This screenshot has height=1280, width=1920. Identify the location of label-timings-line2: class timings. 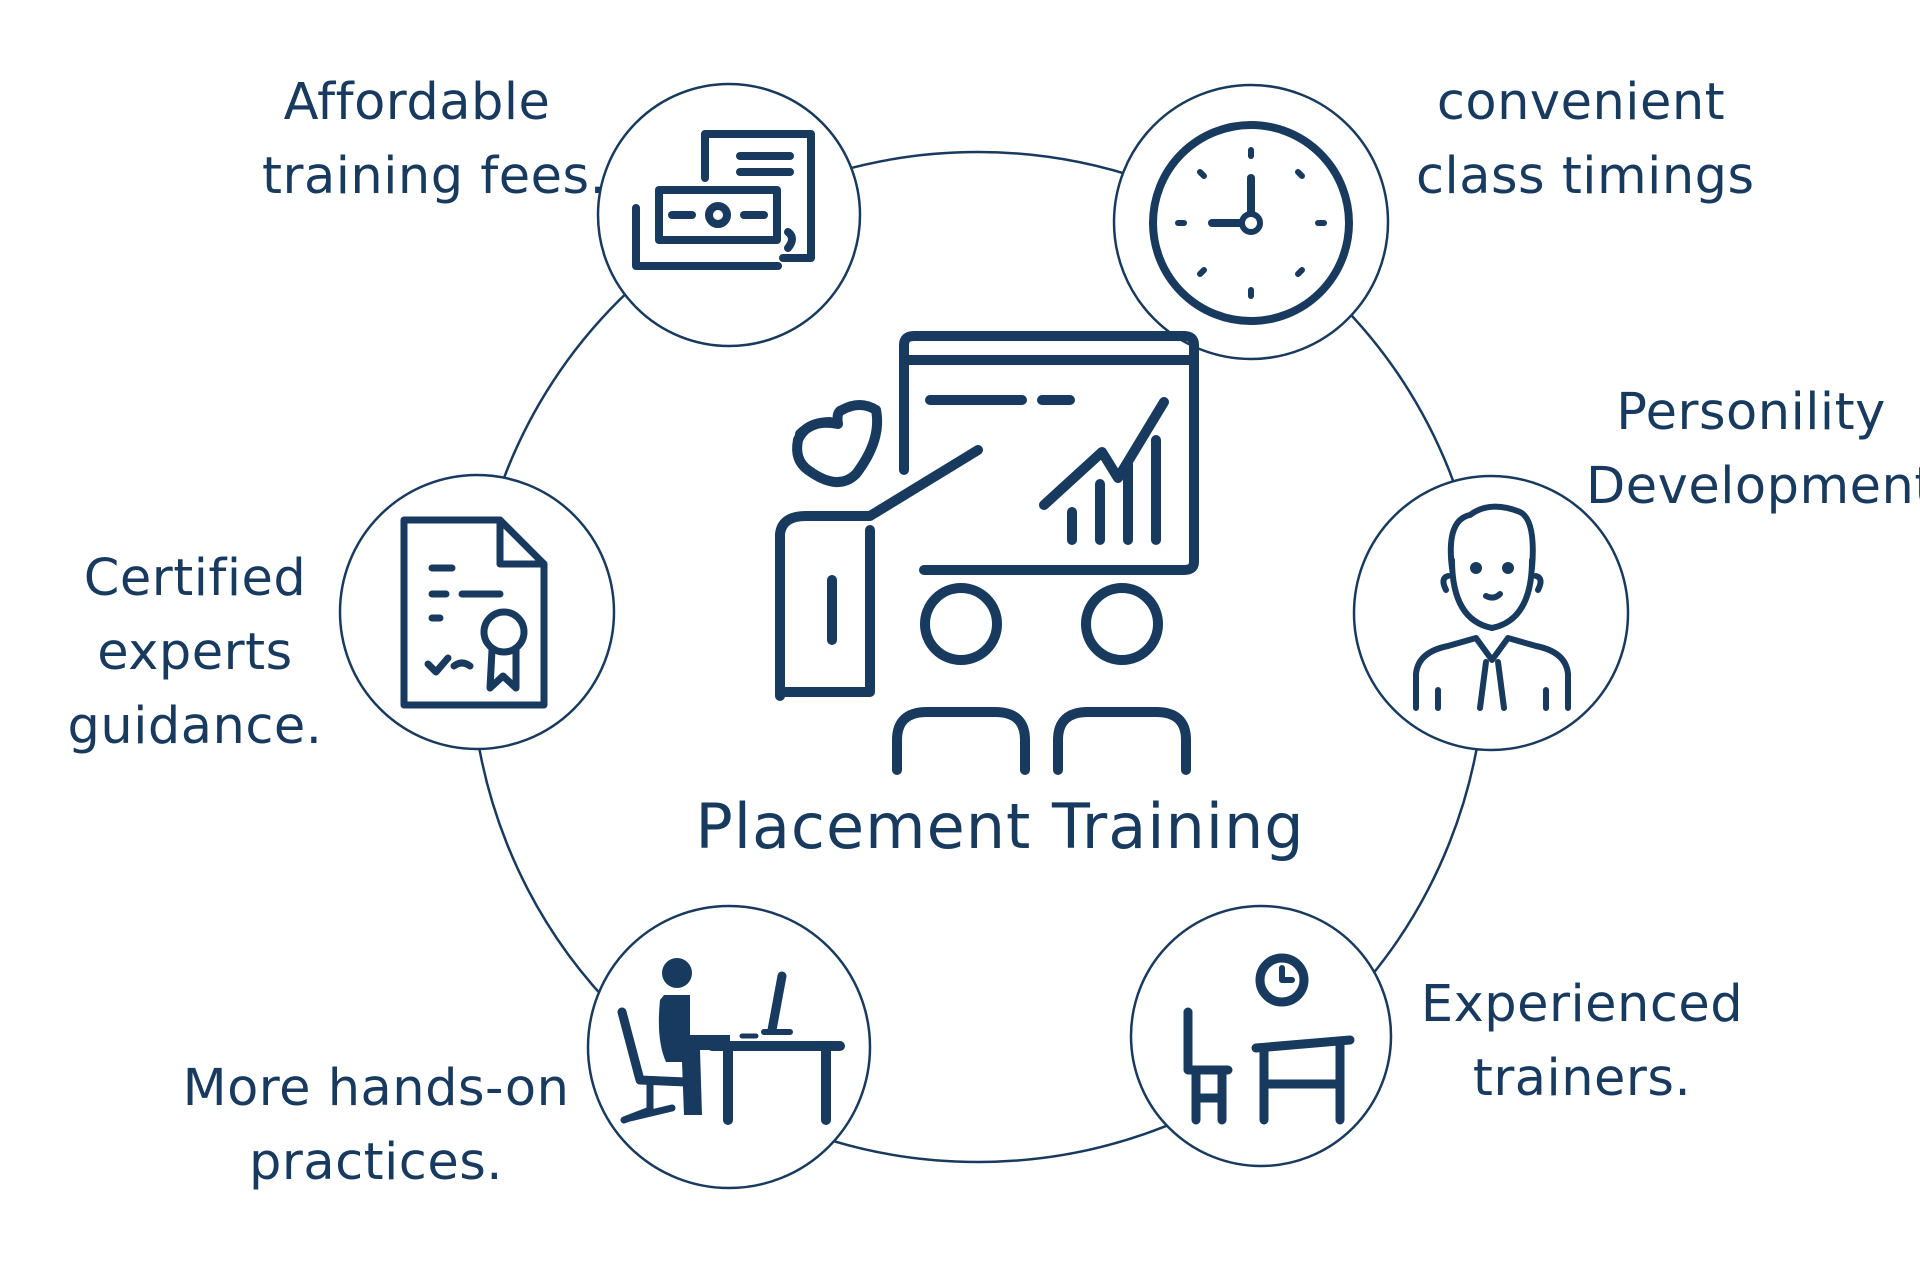
(1585, 176).